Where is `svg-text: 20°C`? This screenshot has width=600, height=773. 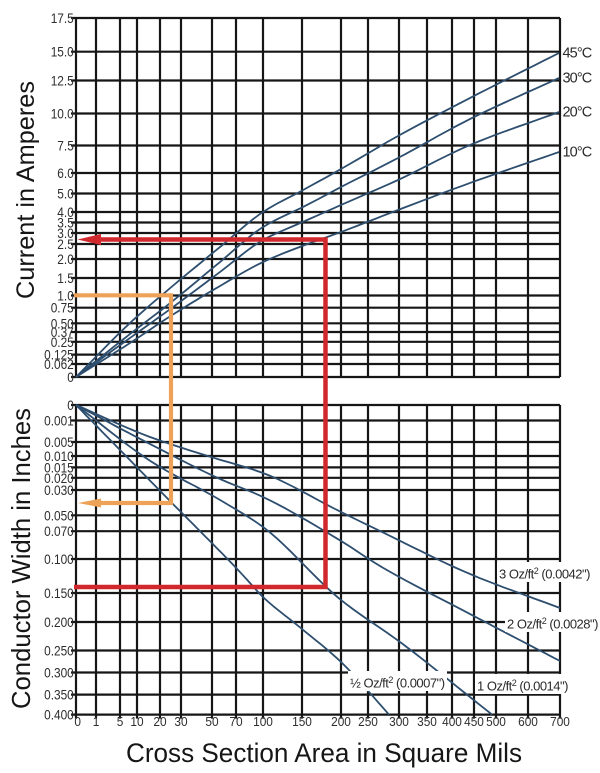 svg-text: 20°C is located at coordinates (577, 113).